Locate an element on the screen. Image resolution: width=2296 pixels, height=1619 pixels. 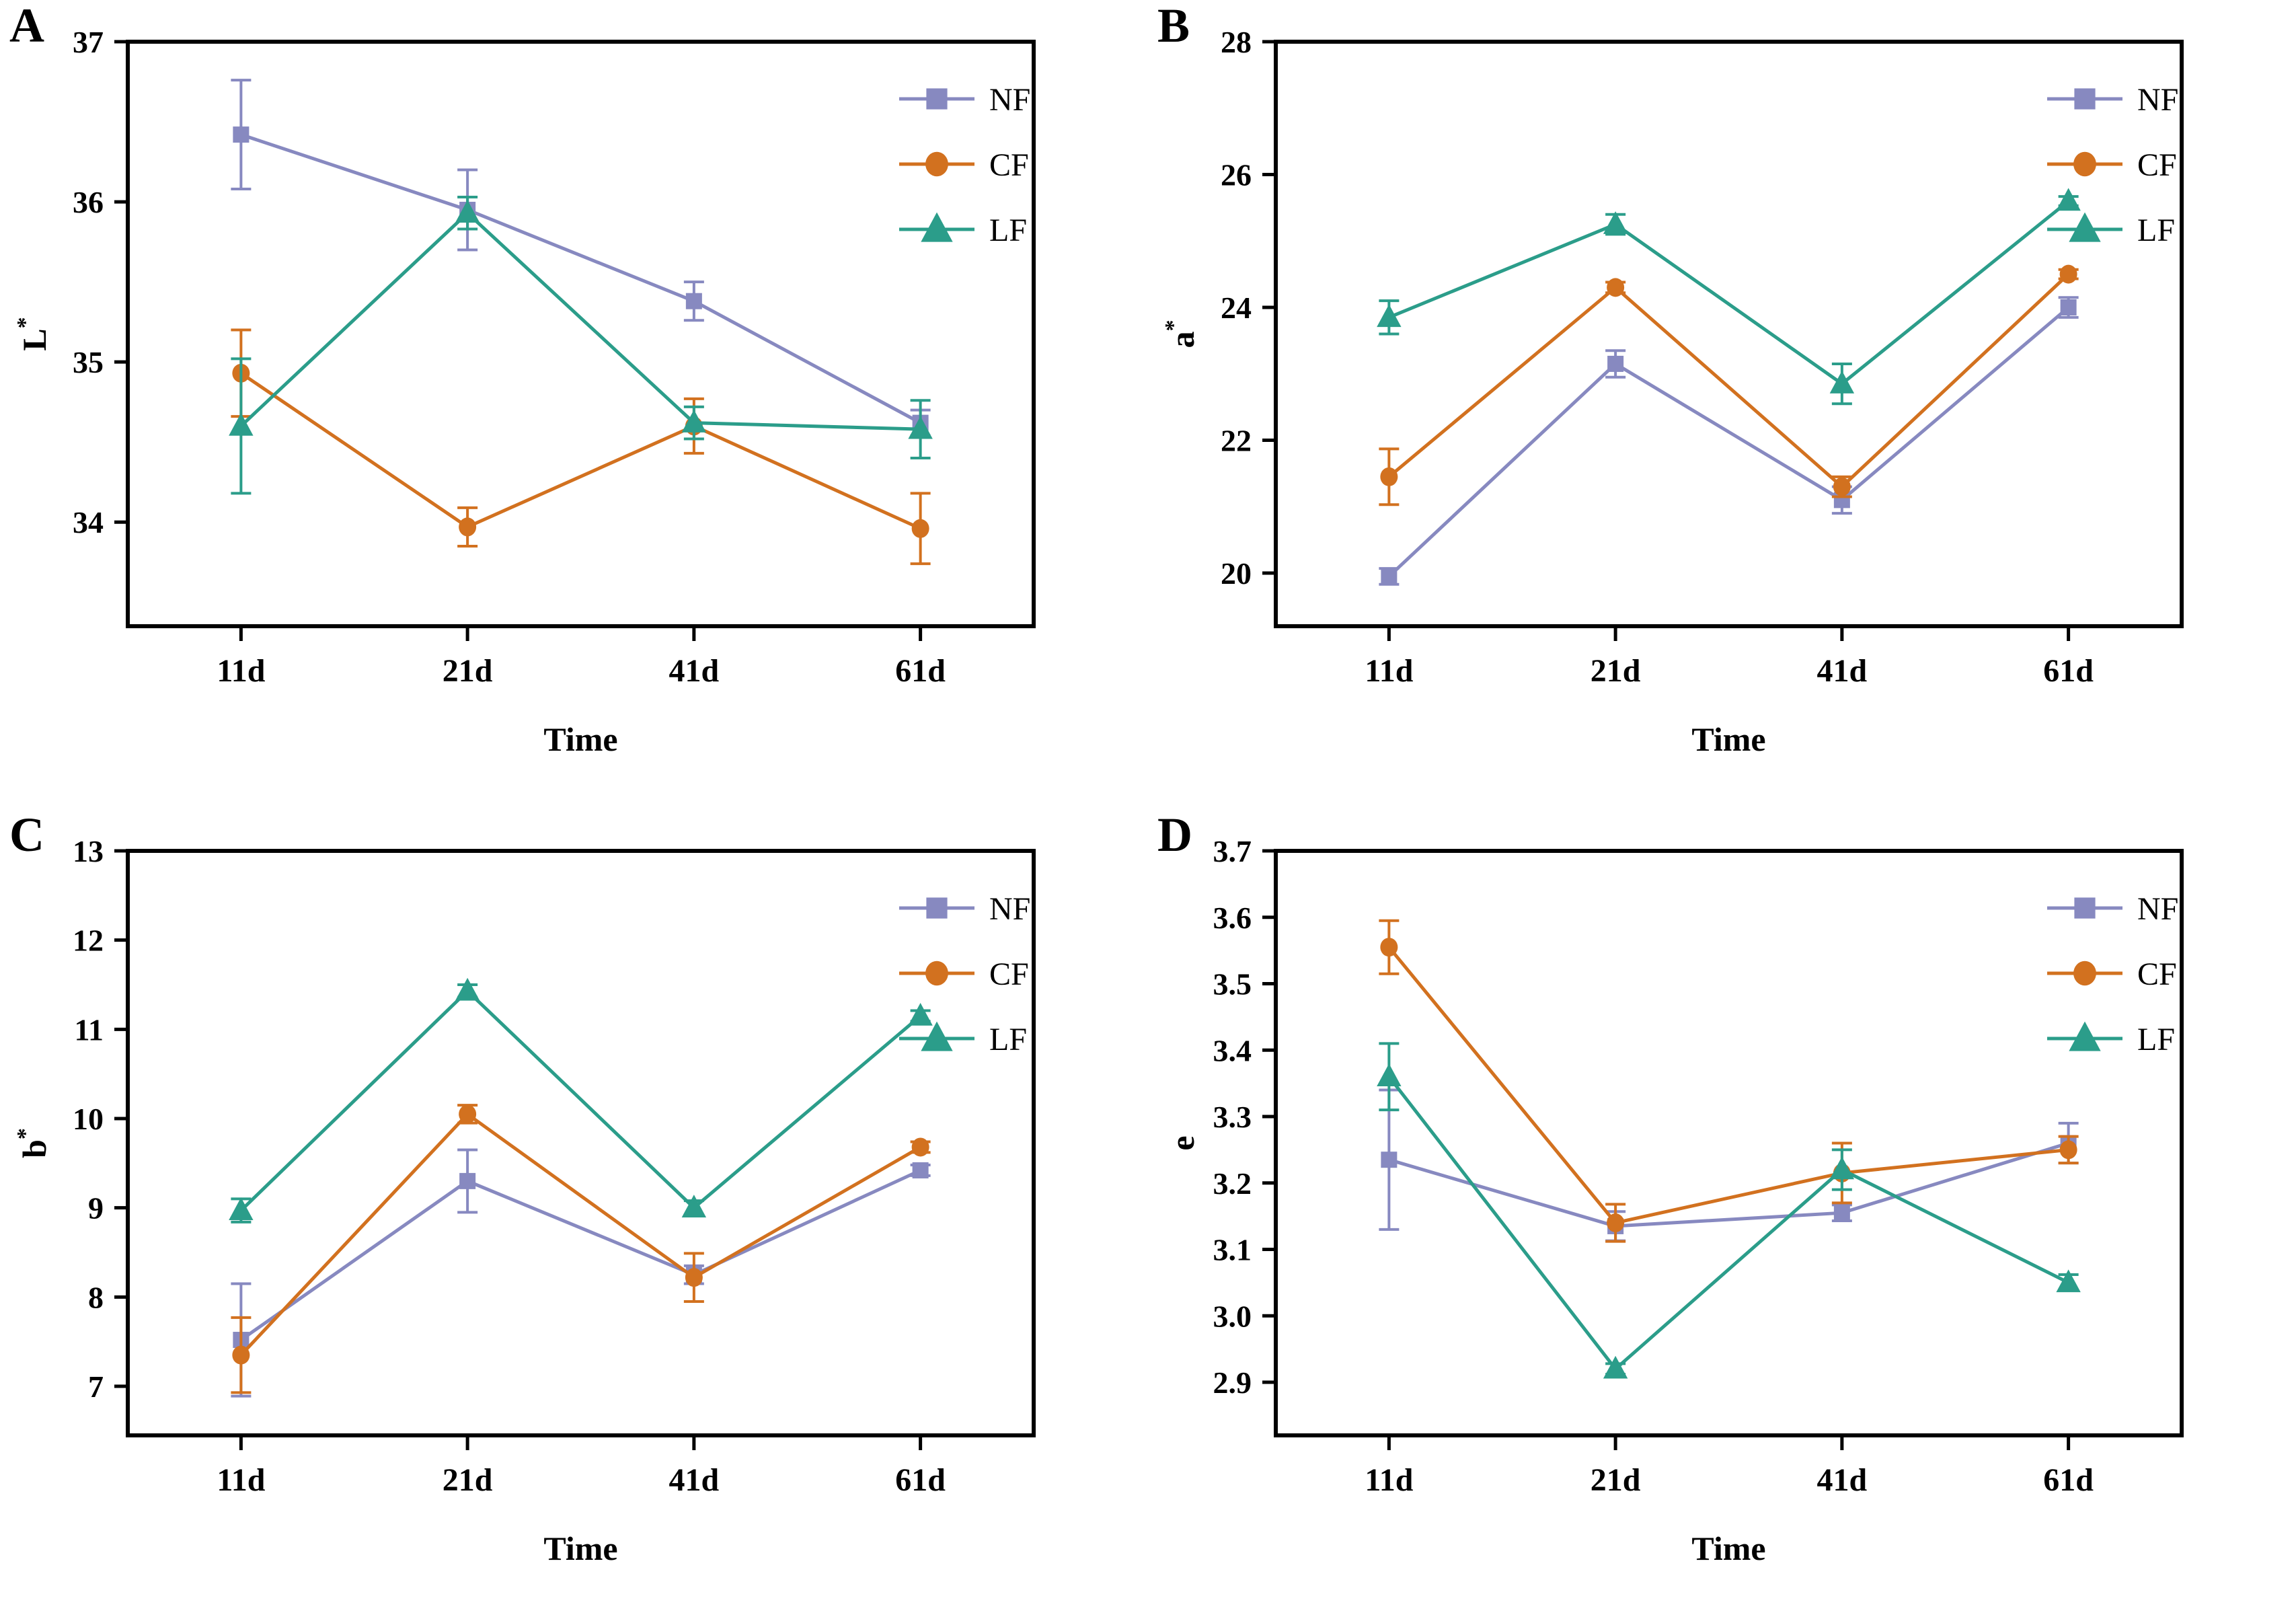
y-axis-title: e is located at coordinates (1182, 1142).